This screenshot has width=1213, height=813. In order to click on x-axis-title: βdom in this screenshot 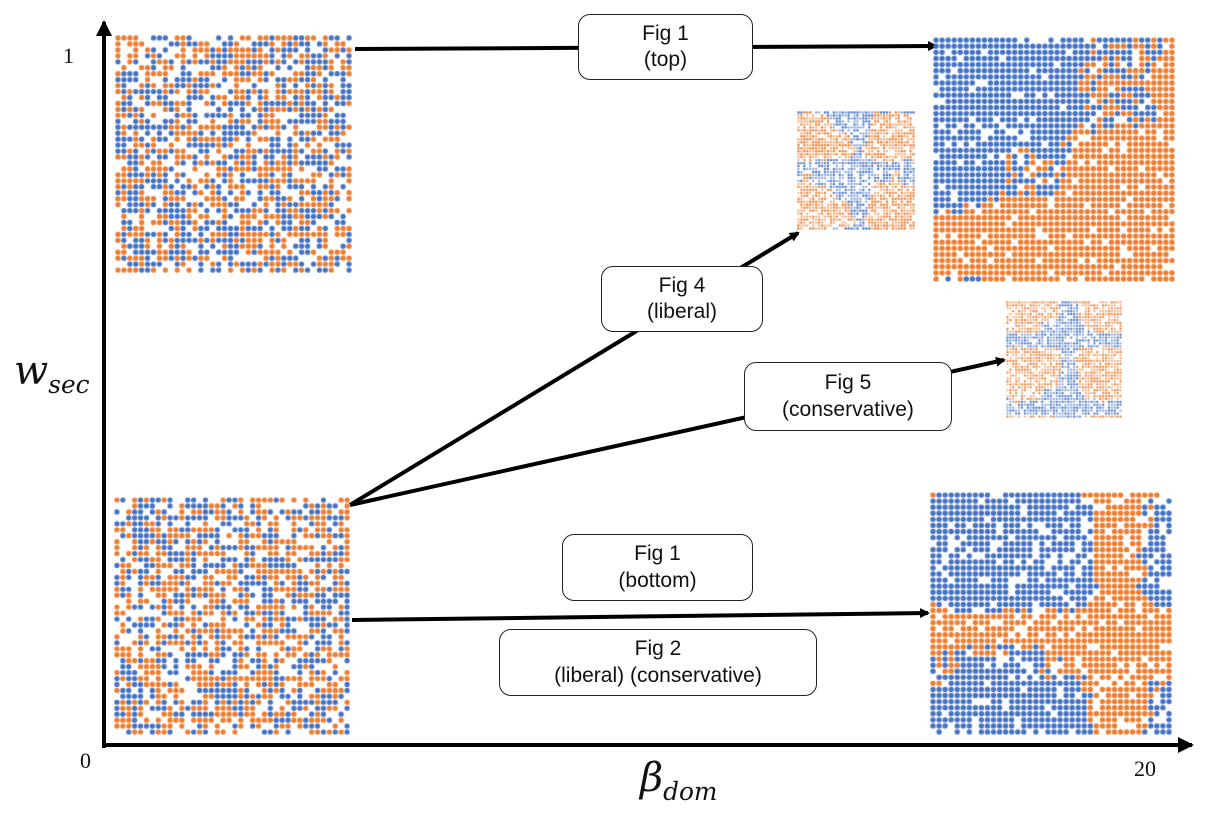, I will do `click(679, 780)`.